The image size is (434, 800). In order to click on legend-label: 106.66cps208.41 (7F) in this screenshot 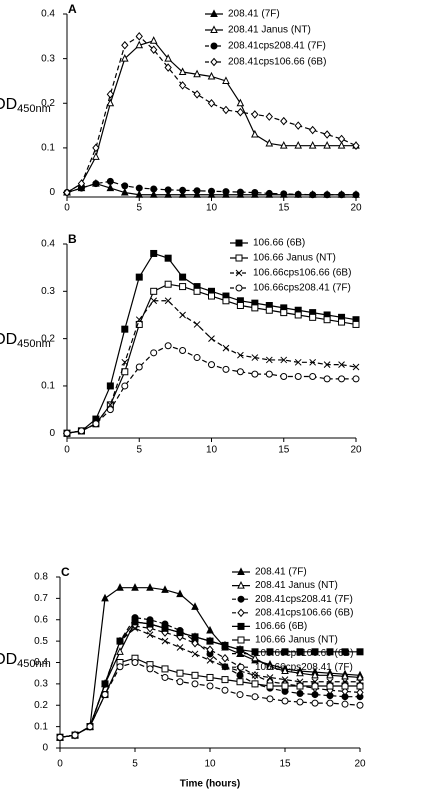, I will do `click(302, 288)`.